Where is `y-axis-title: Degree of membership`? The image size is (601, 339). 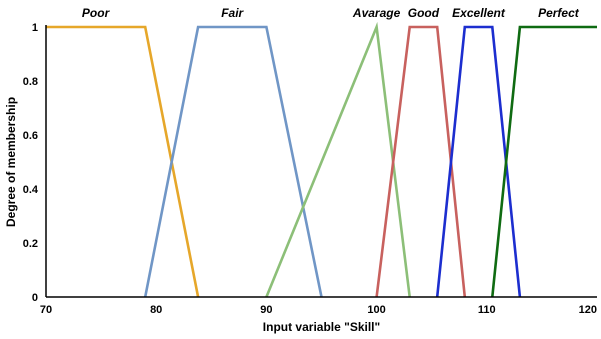
y-axis-title: Degree of membership is located at coordinates (11, 162).